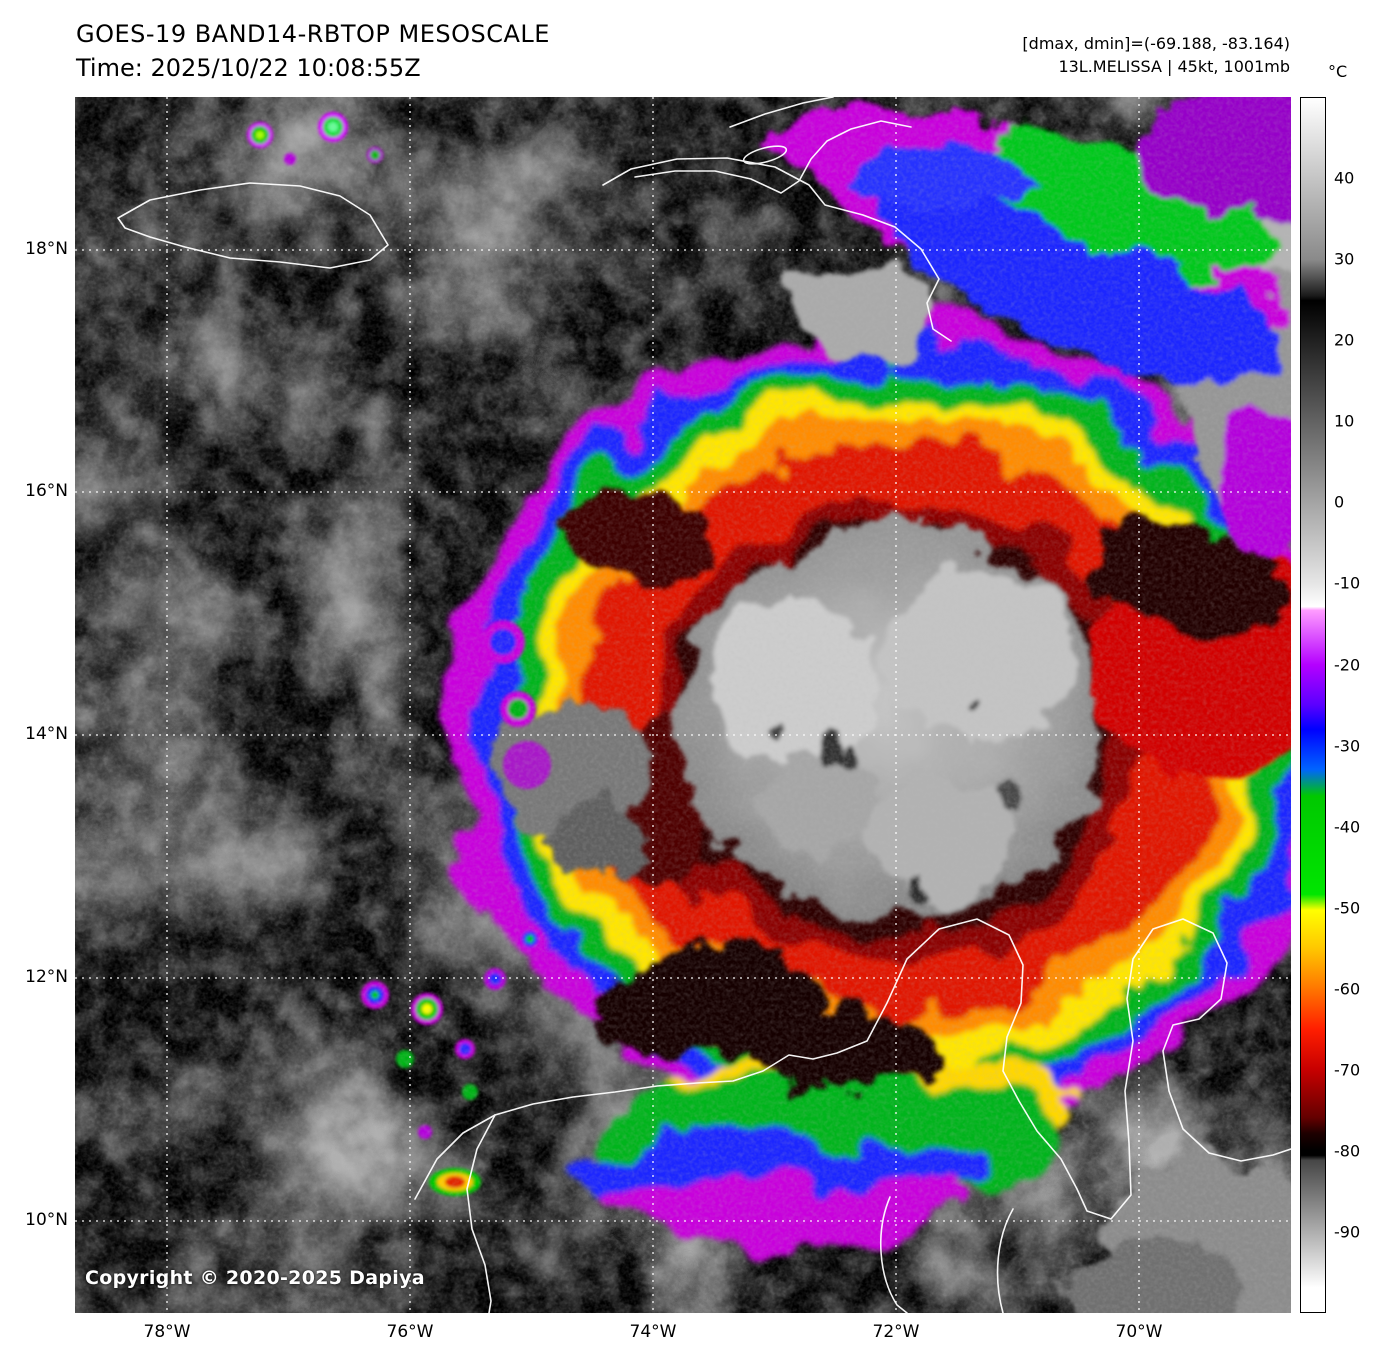  Describe the element at coordinates (410, 1332) in the screenshot. I see `lon-label-76w: 76°W` at that location.